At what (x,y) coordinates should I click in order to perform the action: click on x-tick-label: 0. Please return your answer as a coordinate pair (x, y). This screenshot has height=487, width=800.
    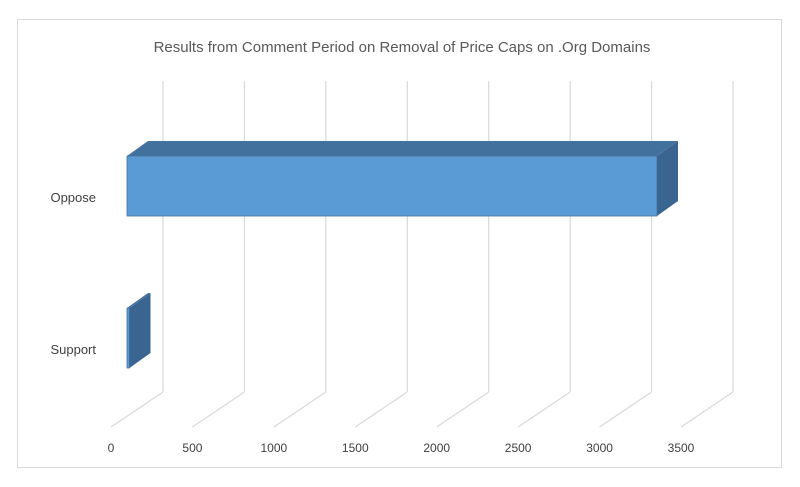
    Looking at the image, I should click on (111, 448).